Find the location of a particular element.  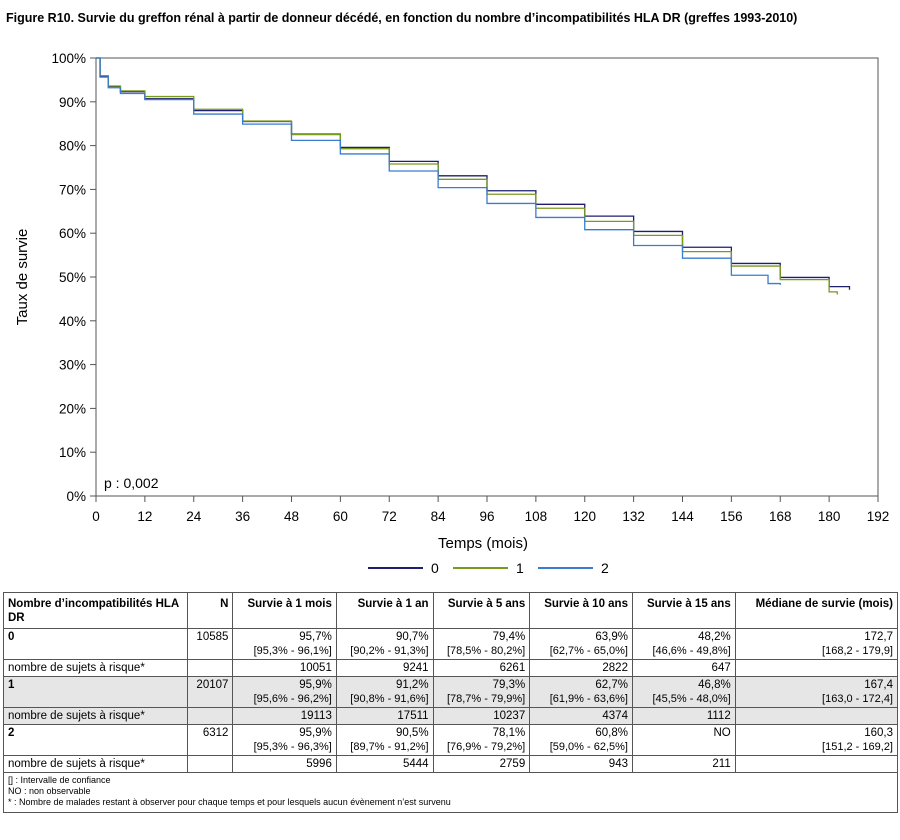

at-risk-value: 6261 is located at coordinates (512, 668).